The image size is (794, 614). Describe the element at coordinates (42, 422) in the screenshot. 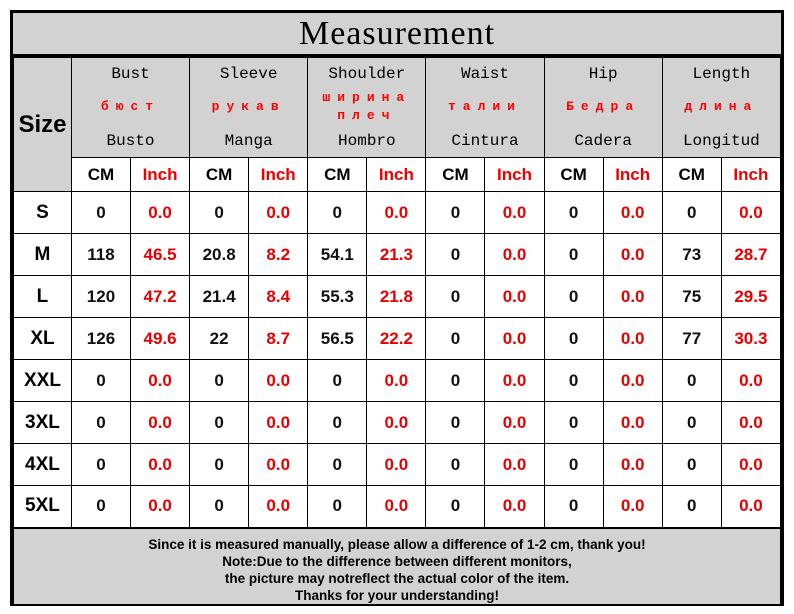

I see `row-size-label: 3XL` at that location.